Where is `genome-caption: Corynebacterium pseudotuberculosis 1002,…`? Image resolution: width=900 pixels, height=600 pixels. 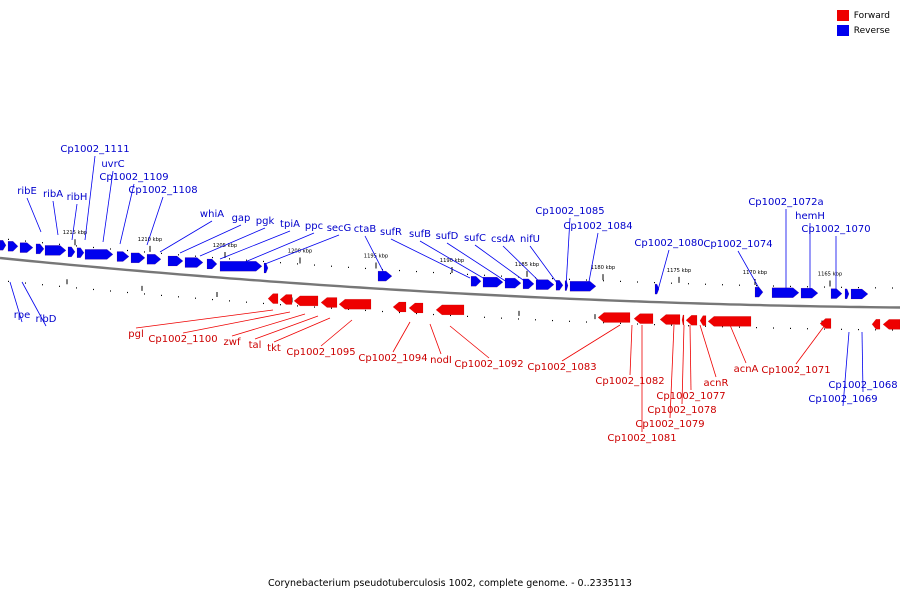 genome-caption: Corynebacterium pseudotuberculosis 1002,… is located at coordinates (450, 583).